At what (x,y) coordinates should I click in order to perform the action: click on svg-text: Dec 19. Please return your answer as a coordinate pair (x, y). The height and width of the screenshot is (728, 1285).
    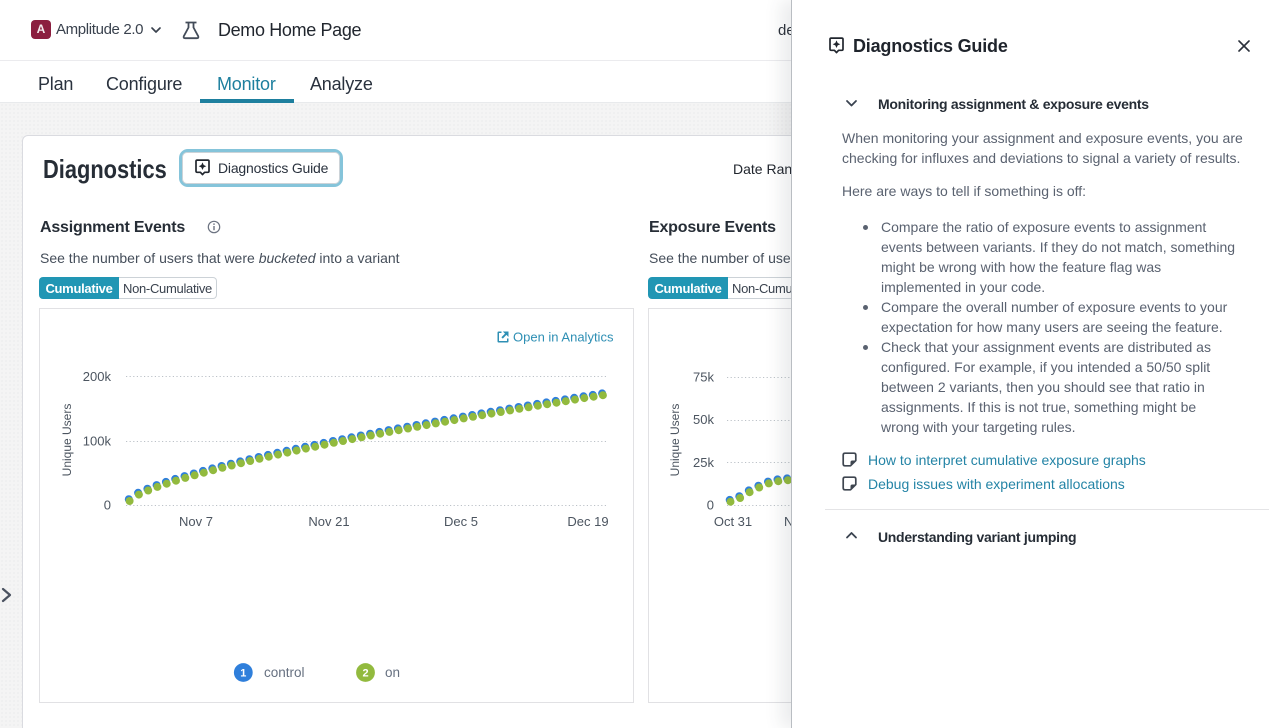
    Looking at the image, I should click on (587, 521).